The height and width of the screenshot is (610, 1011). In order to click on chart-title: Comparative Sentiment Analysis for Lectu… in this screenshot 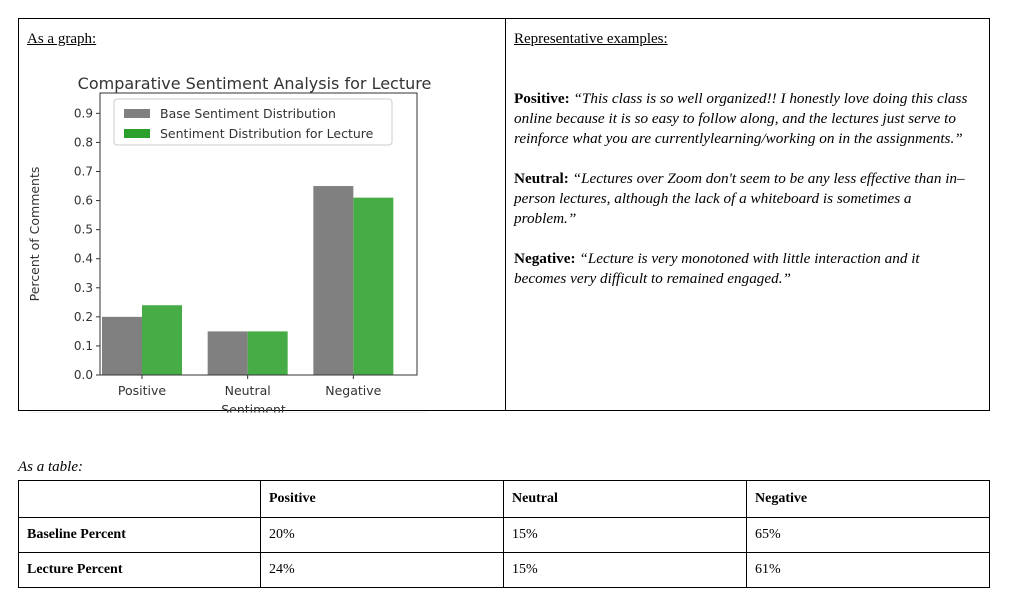, I will do `click(255, 83)`.